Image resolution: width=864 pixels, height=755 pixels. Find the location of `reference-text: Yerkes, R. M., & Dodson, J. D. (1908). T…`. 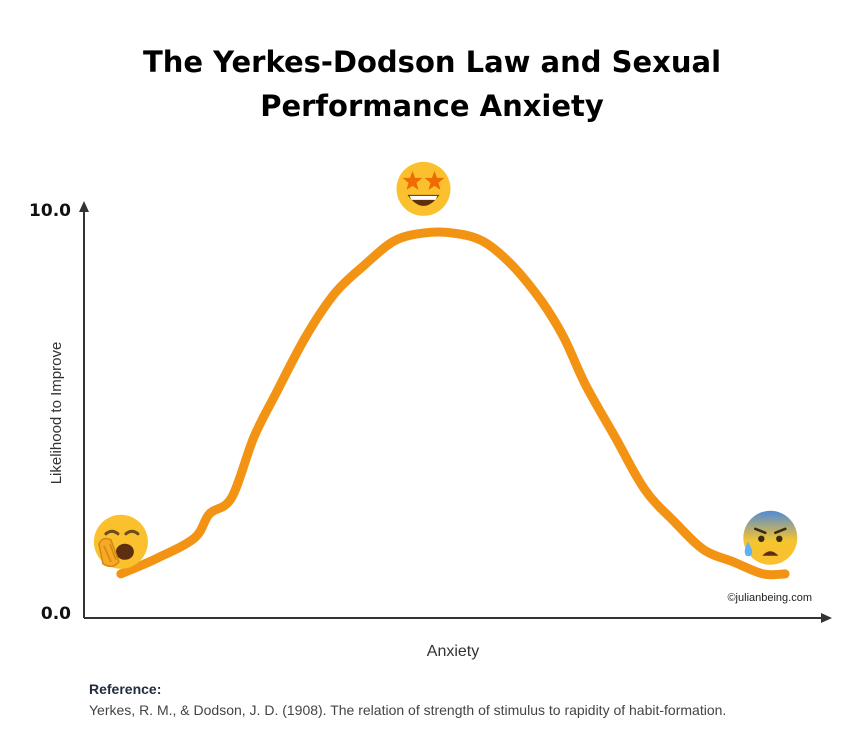

reference-text: Yerkes, R. M., & Dodson, J. D. (1908). T… is located at coordinates (408, 710).